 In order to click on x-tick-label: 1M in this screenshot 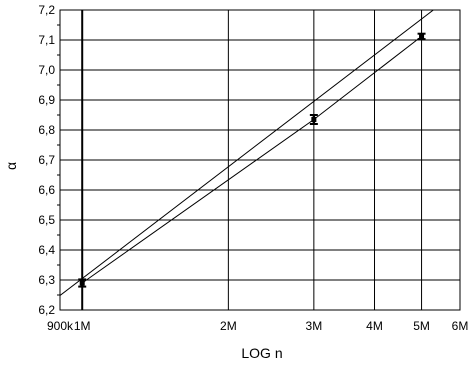, I will do `click(82, 326)`.